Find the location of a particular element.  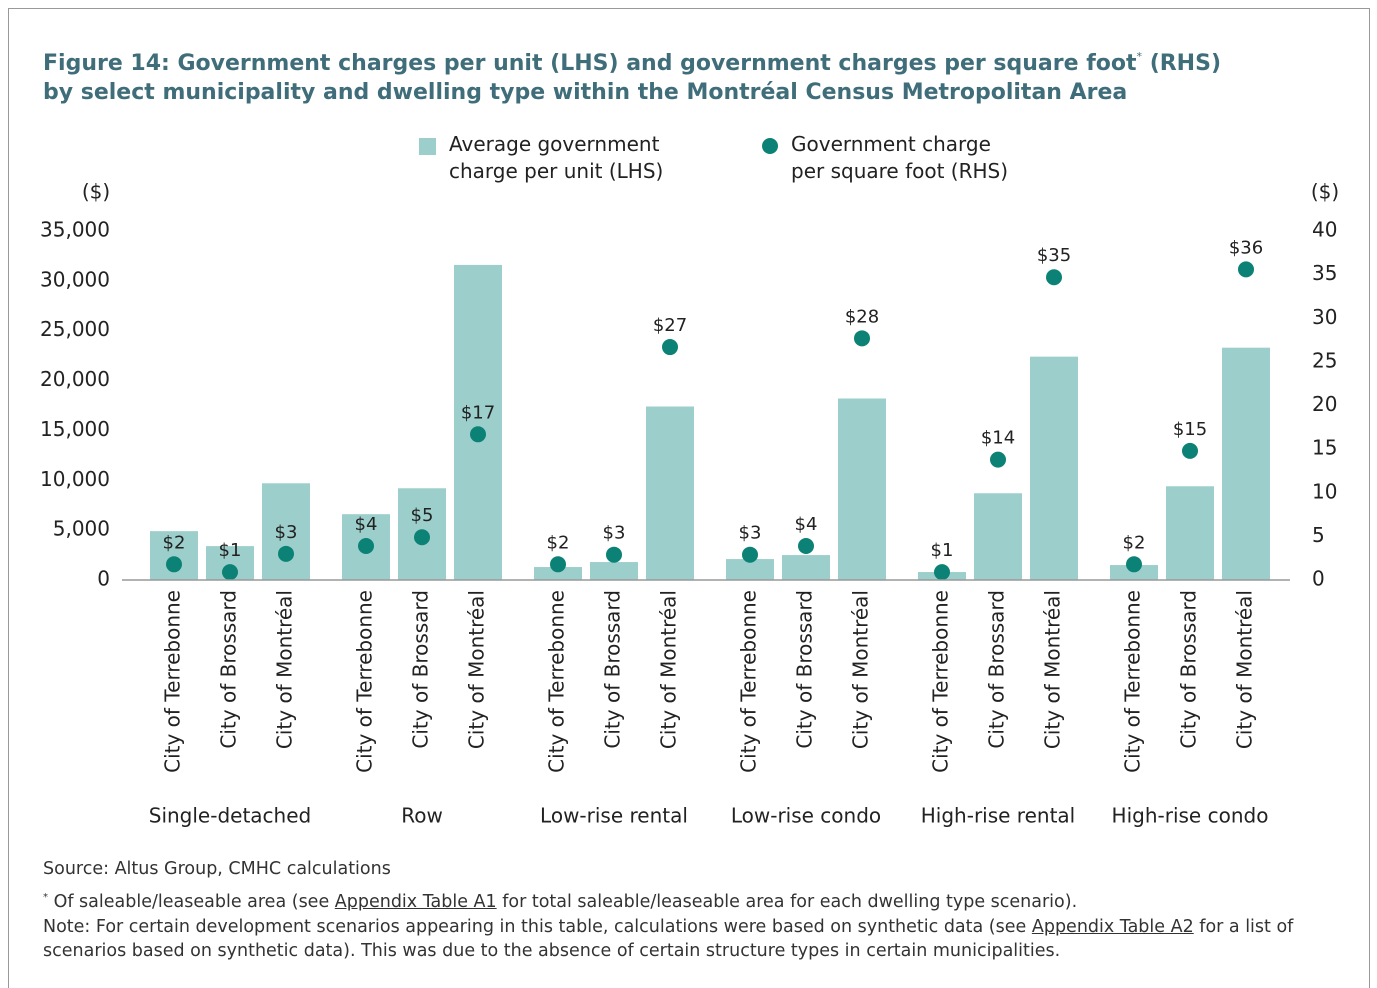

y2-tick-label: 25 is located at coordinates (1324, 360).